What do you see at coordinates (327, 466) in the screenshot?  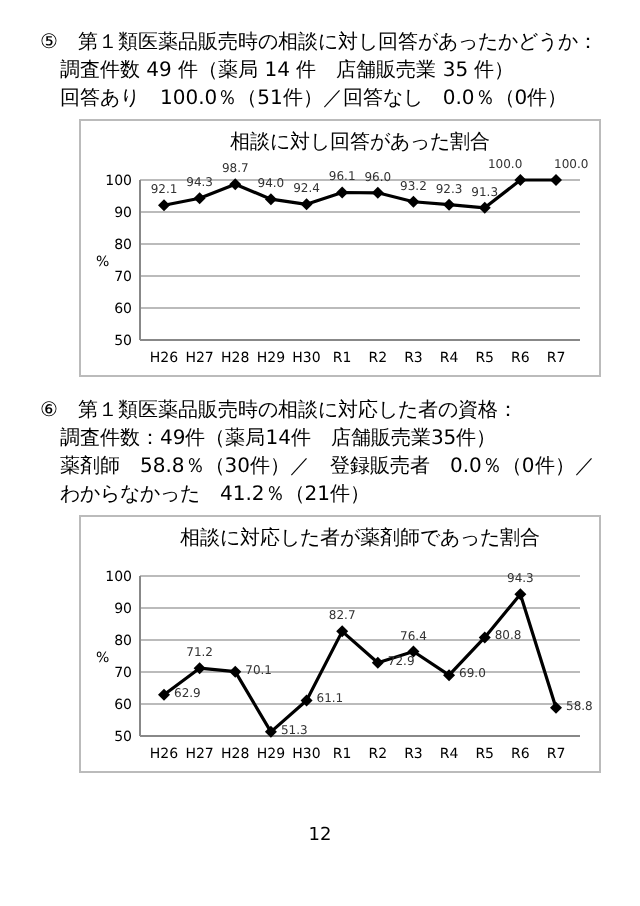 I see `text: 薬剤師 58.8％（30件）／ 登録販売者 0.0％（0件）／` at bounding box center [327, 466].